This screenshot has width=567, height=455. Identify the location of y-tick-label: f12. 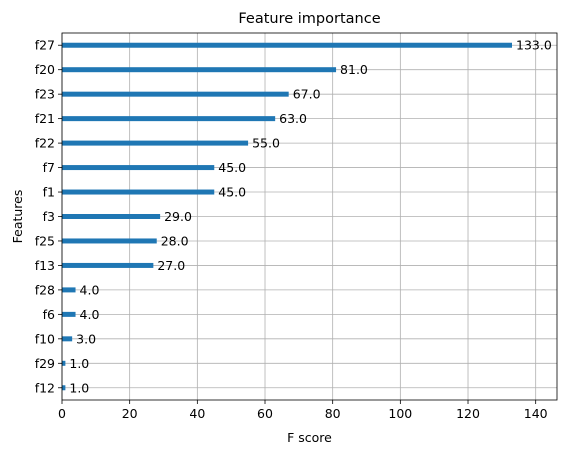
(45, 387).